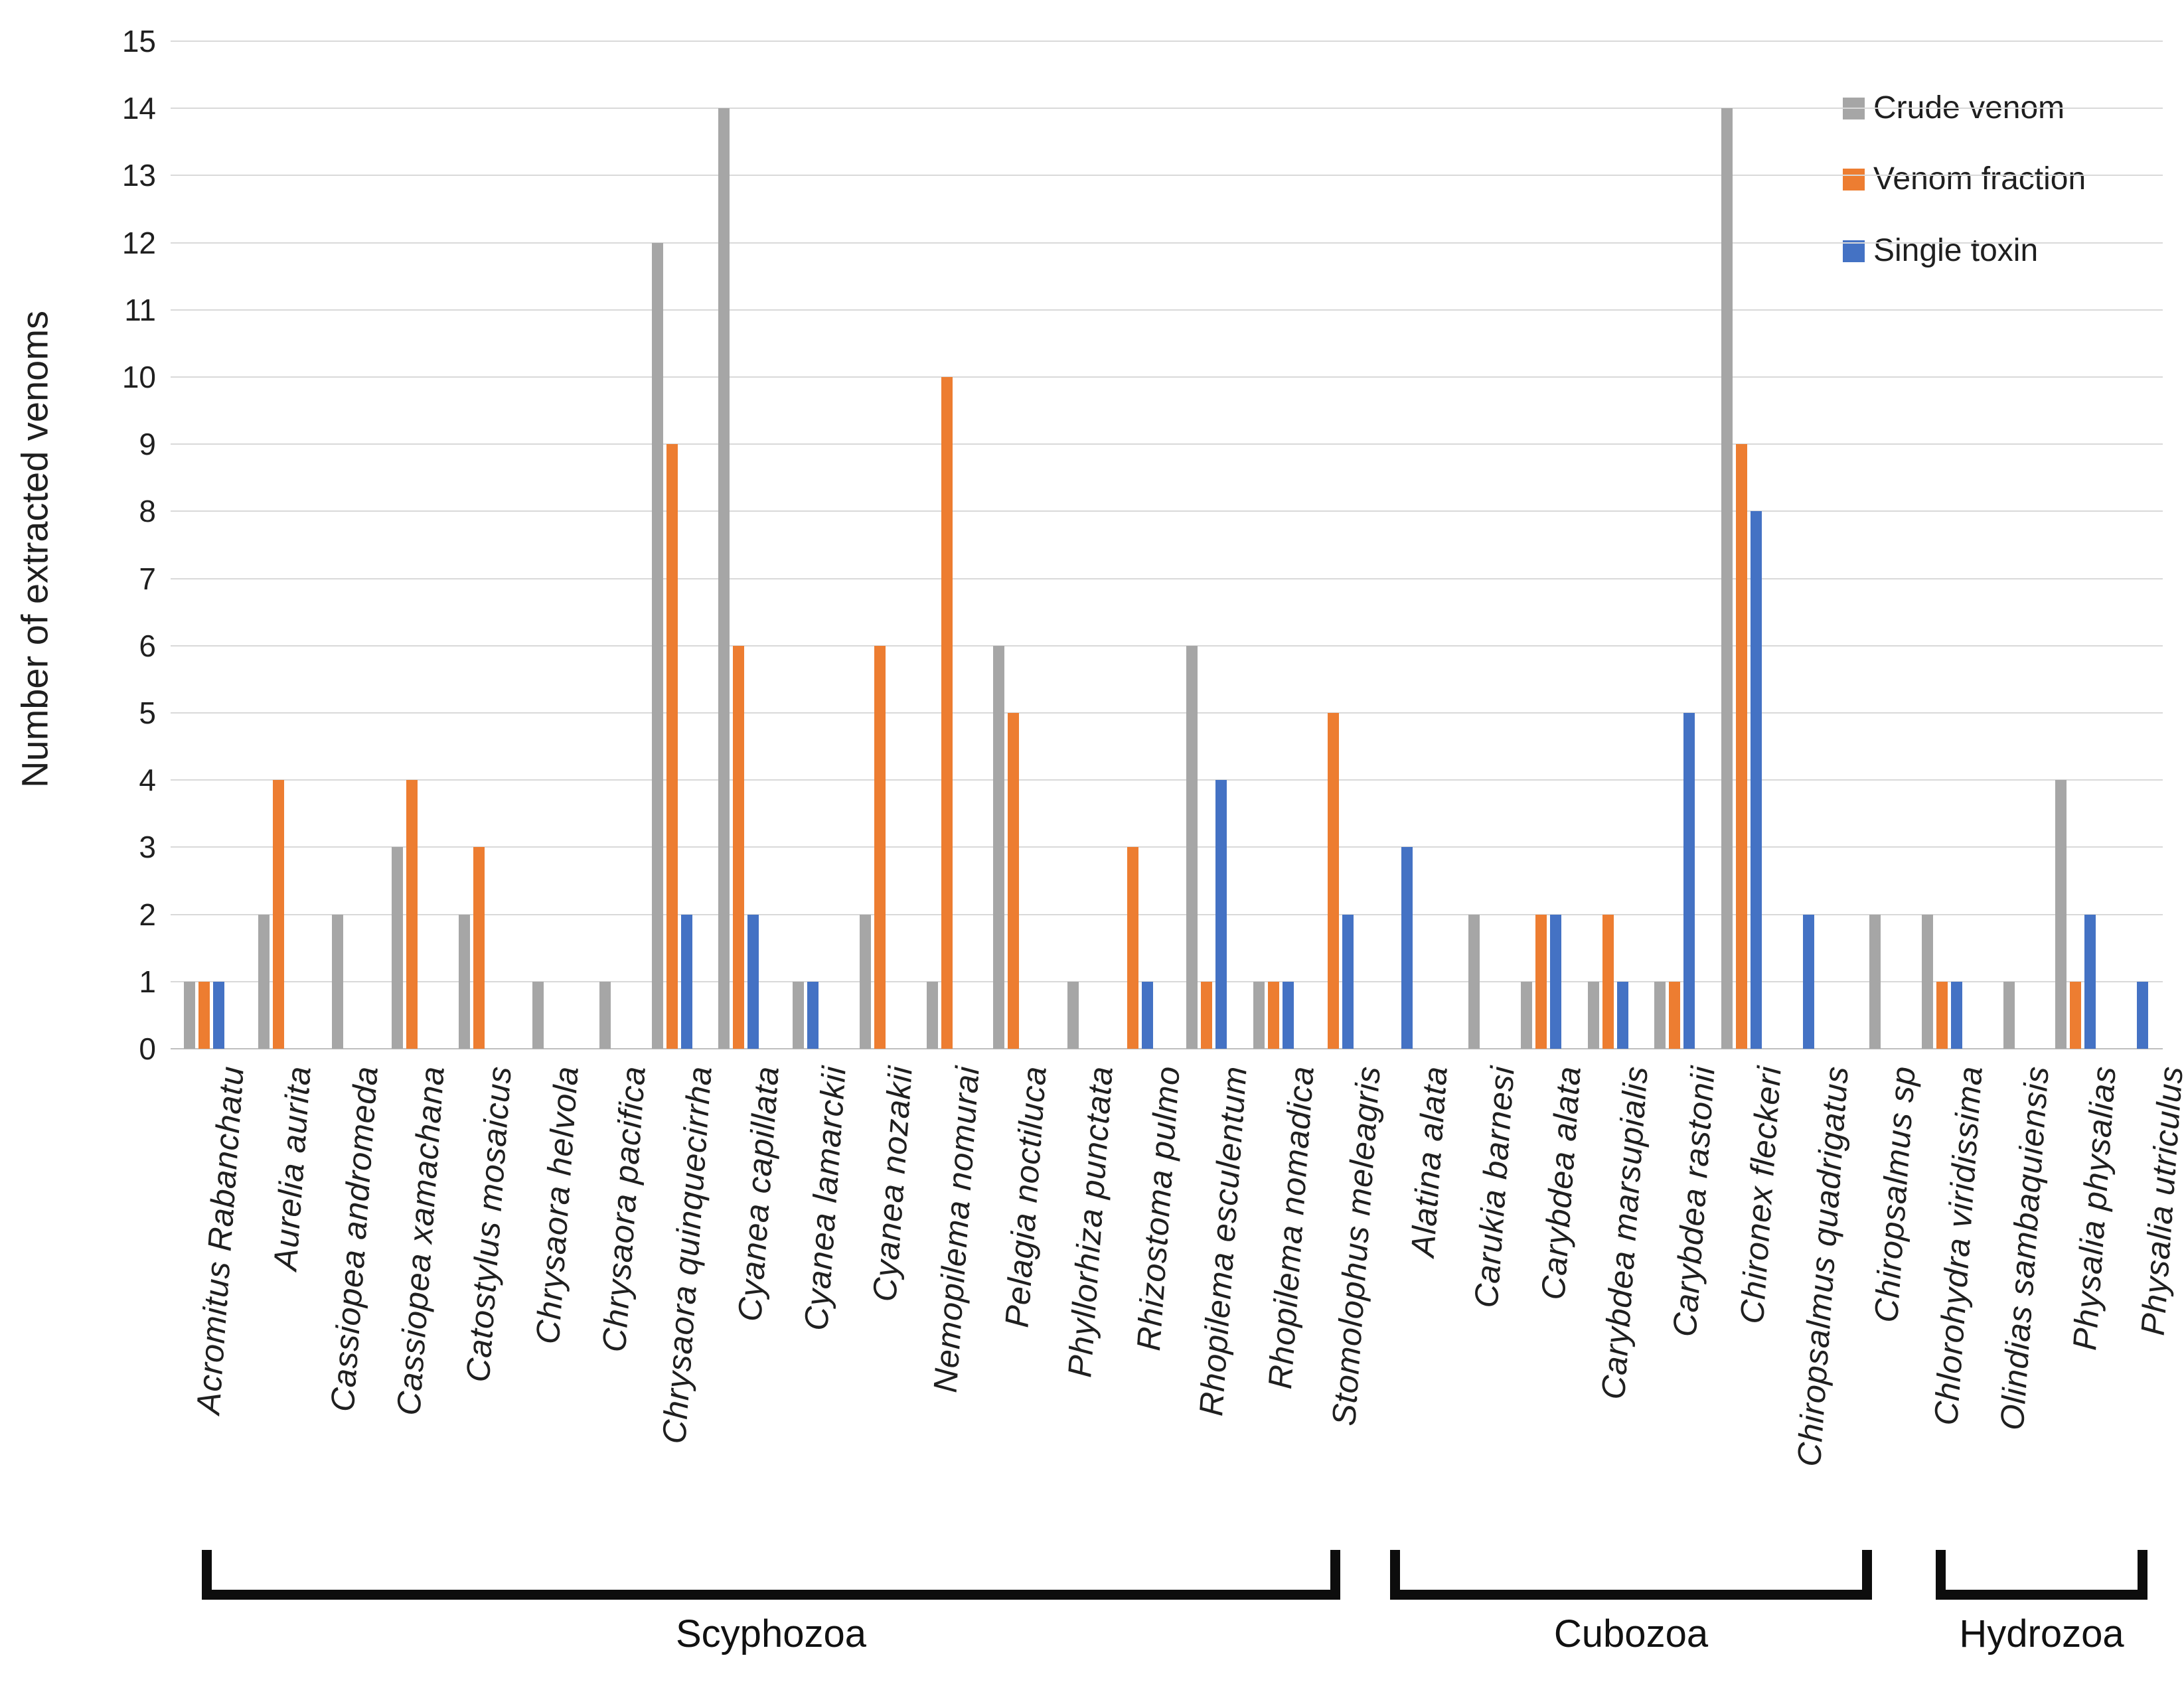  What do you see at coordinates (1957, 1245) in the screenshot?
I see `x-label-species: Chlorohydra viridissima` at bounding box center [1957, 1245].